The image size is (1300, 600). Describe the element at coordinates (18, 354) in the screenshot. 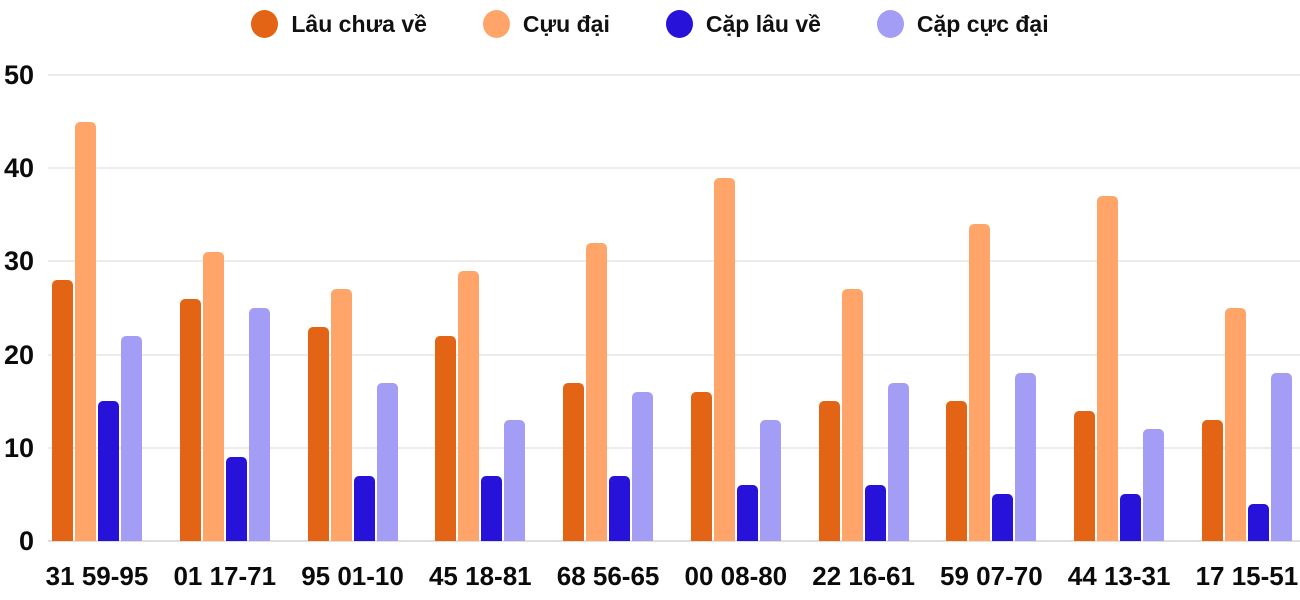

I see `y-axis-tick-label: 20` at that location.